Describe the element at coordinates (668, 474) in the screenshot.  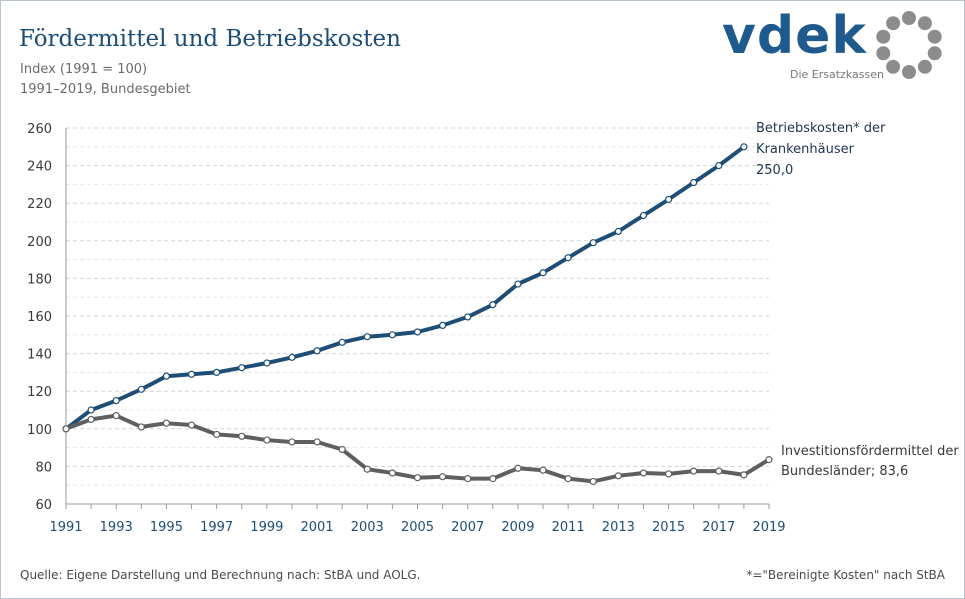
I see `data-point-1-2015` at that location.